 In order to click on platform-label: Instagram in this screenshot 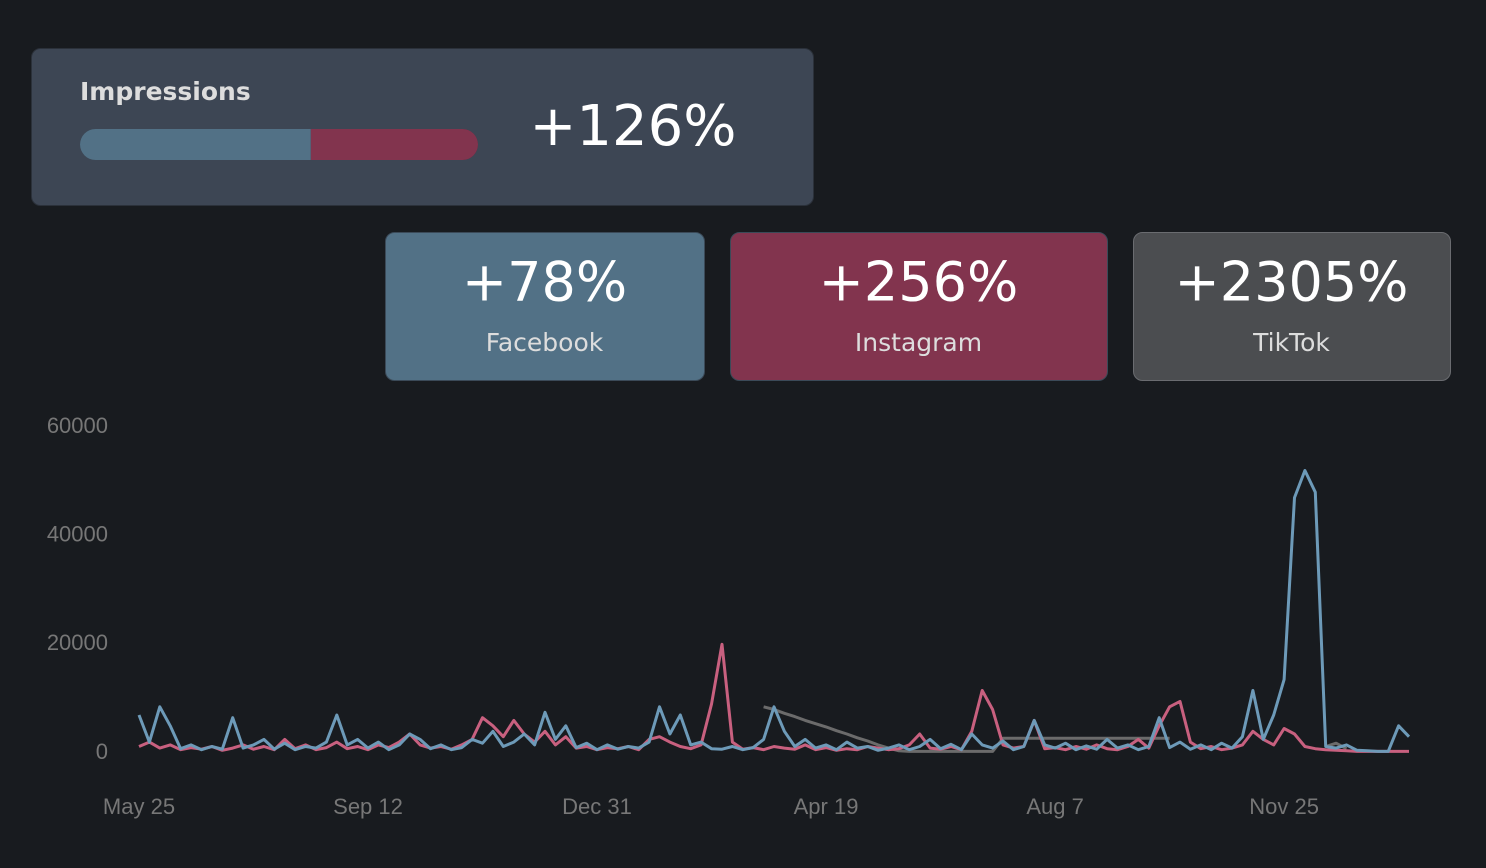, I will do `click(918, 342)`.